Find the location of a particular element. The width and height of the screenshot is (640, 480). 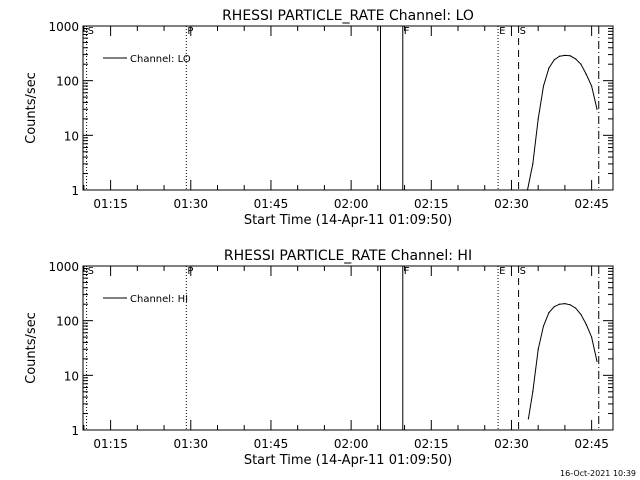

legend-label: Channel: HI is located at coordinates (159, 299).